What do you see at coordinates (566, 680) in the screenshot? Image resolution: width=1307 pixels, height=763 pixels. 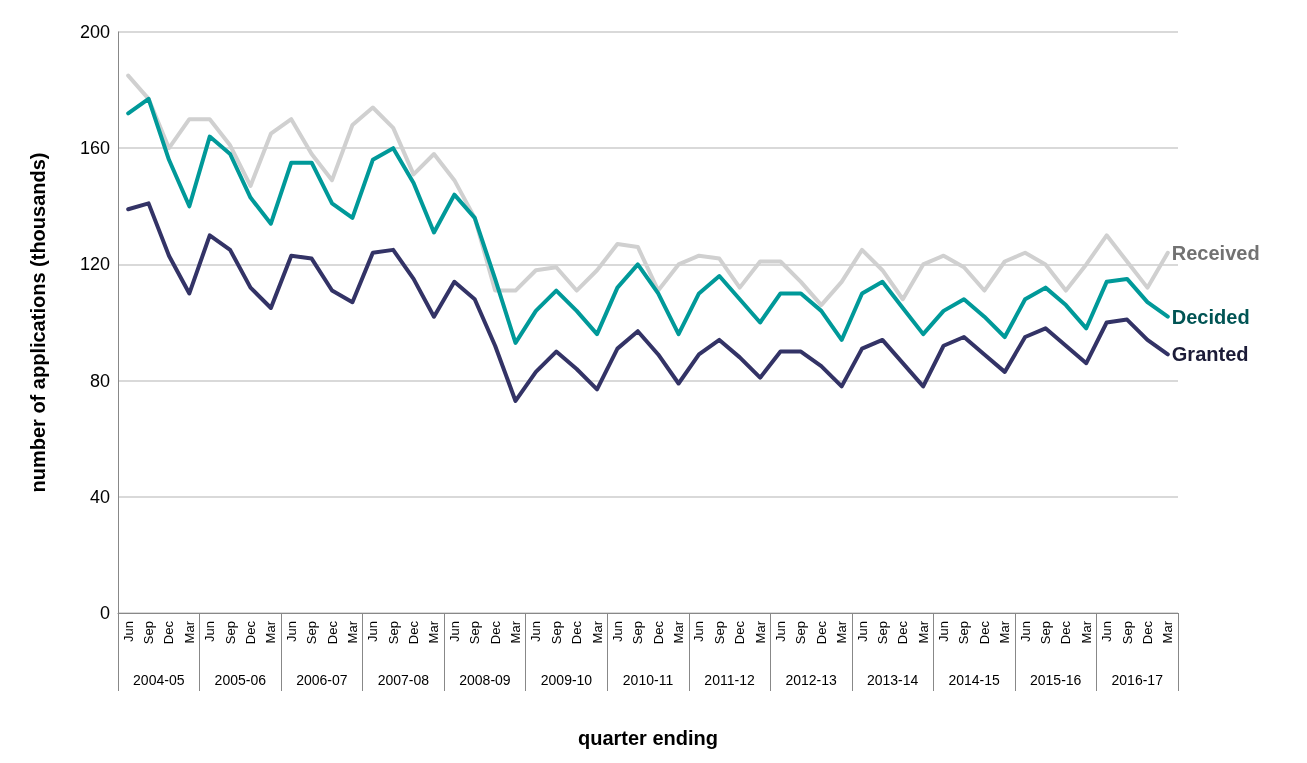 I see `text: 2009-10` at bounding box center [566, 680].